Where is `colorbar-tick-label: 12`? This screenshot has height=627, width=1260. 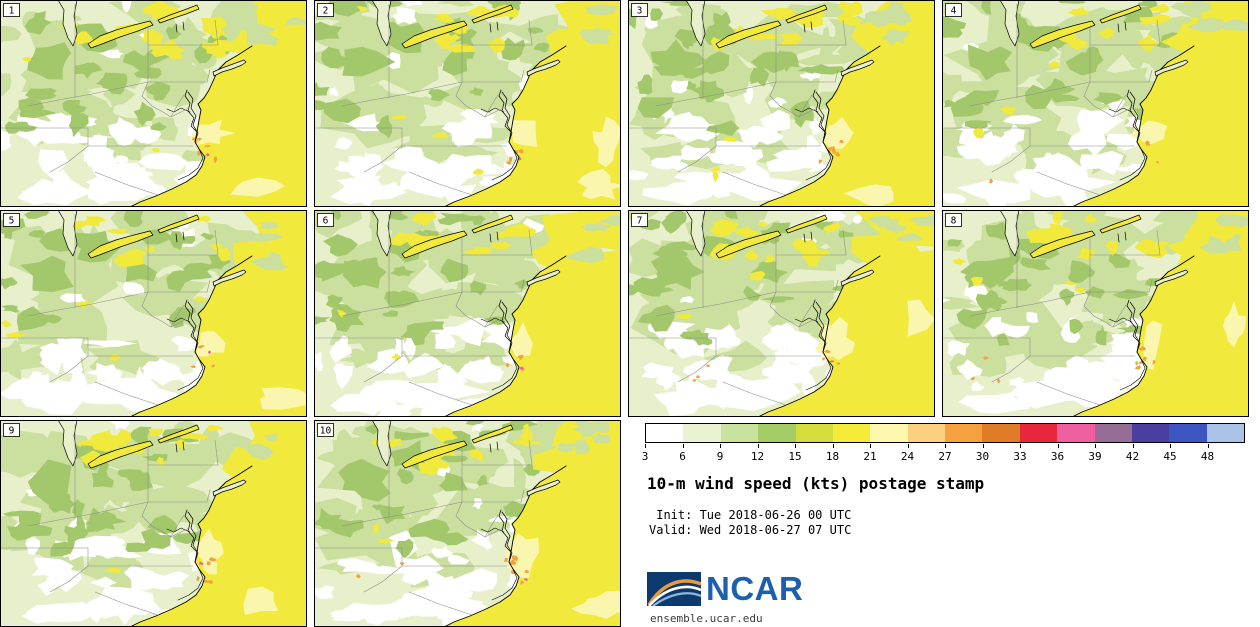 colorbar-tick-label: 12 is located at coordinates (757, 456).